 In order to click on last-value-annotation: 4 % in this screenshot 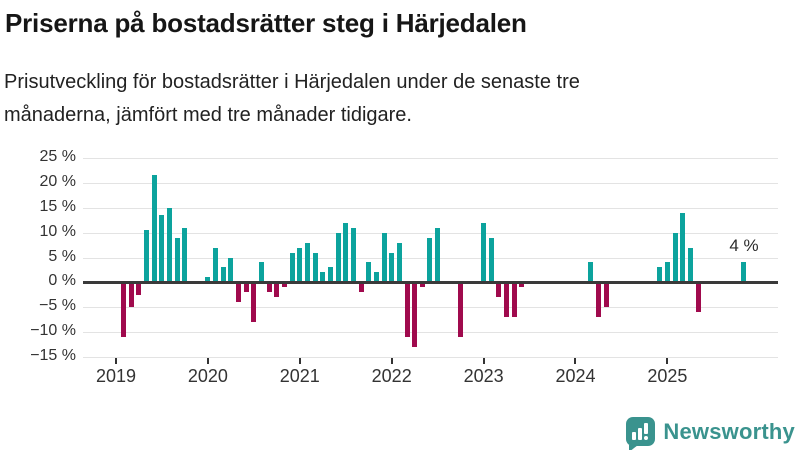, I will do `click(744, 246)`.